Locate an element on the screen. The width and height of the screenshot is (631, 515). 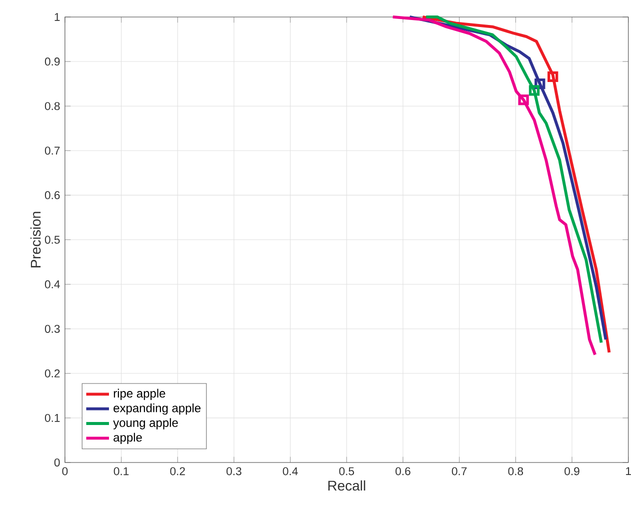
x-tick-label: 0.7 is located at coordinates (459, 470).